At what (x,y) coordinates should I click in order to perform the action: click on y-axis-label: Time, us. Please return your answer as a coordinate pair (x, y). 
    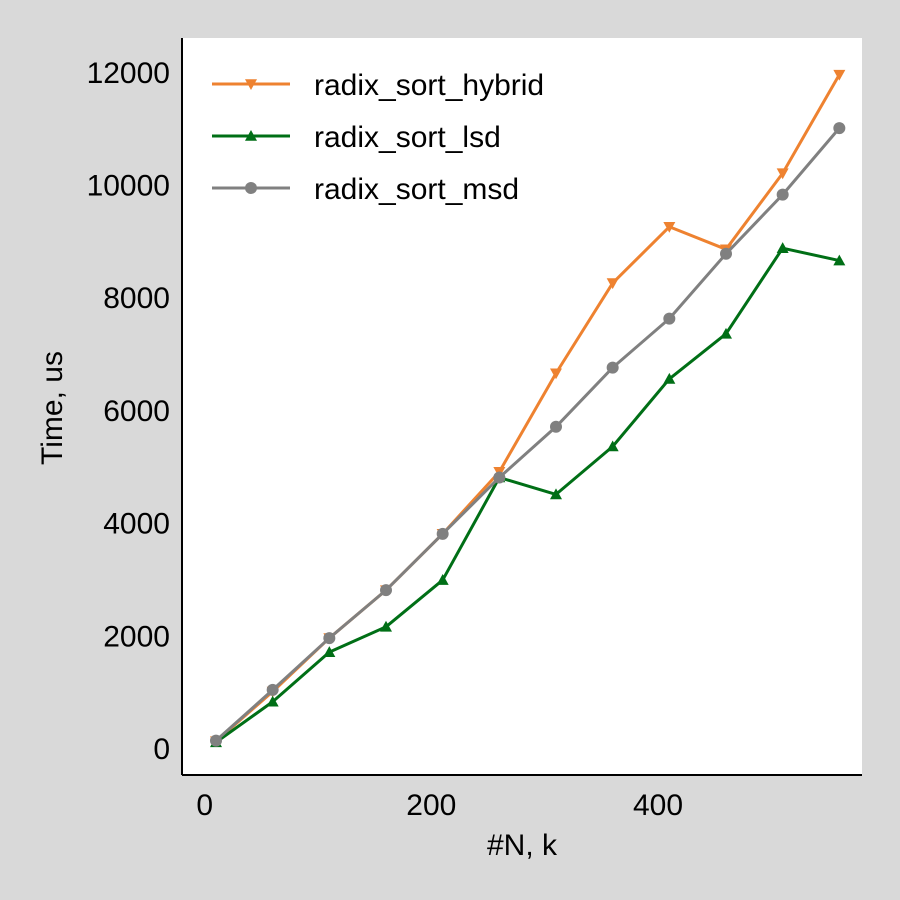
    Looking at the image, I should click on (52, 408).